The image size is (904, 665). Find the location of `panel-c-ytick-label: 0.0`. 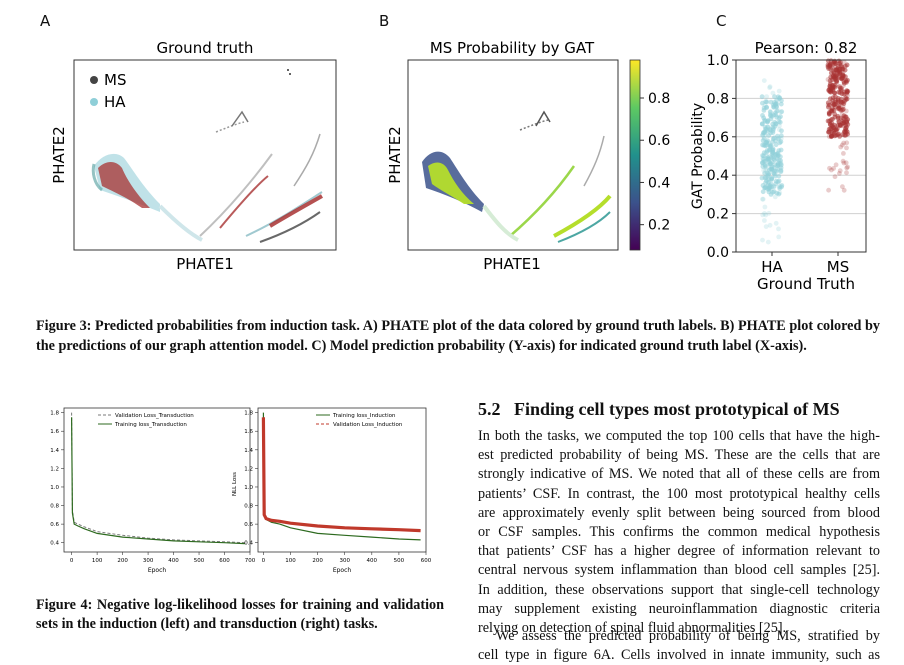

panel-c-ytick-label: 0.0 is located at coordinates (718, 253).